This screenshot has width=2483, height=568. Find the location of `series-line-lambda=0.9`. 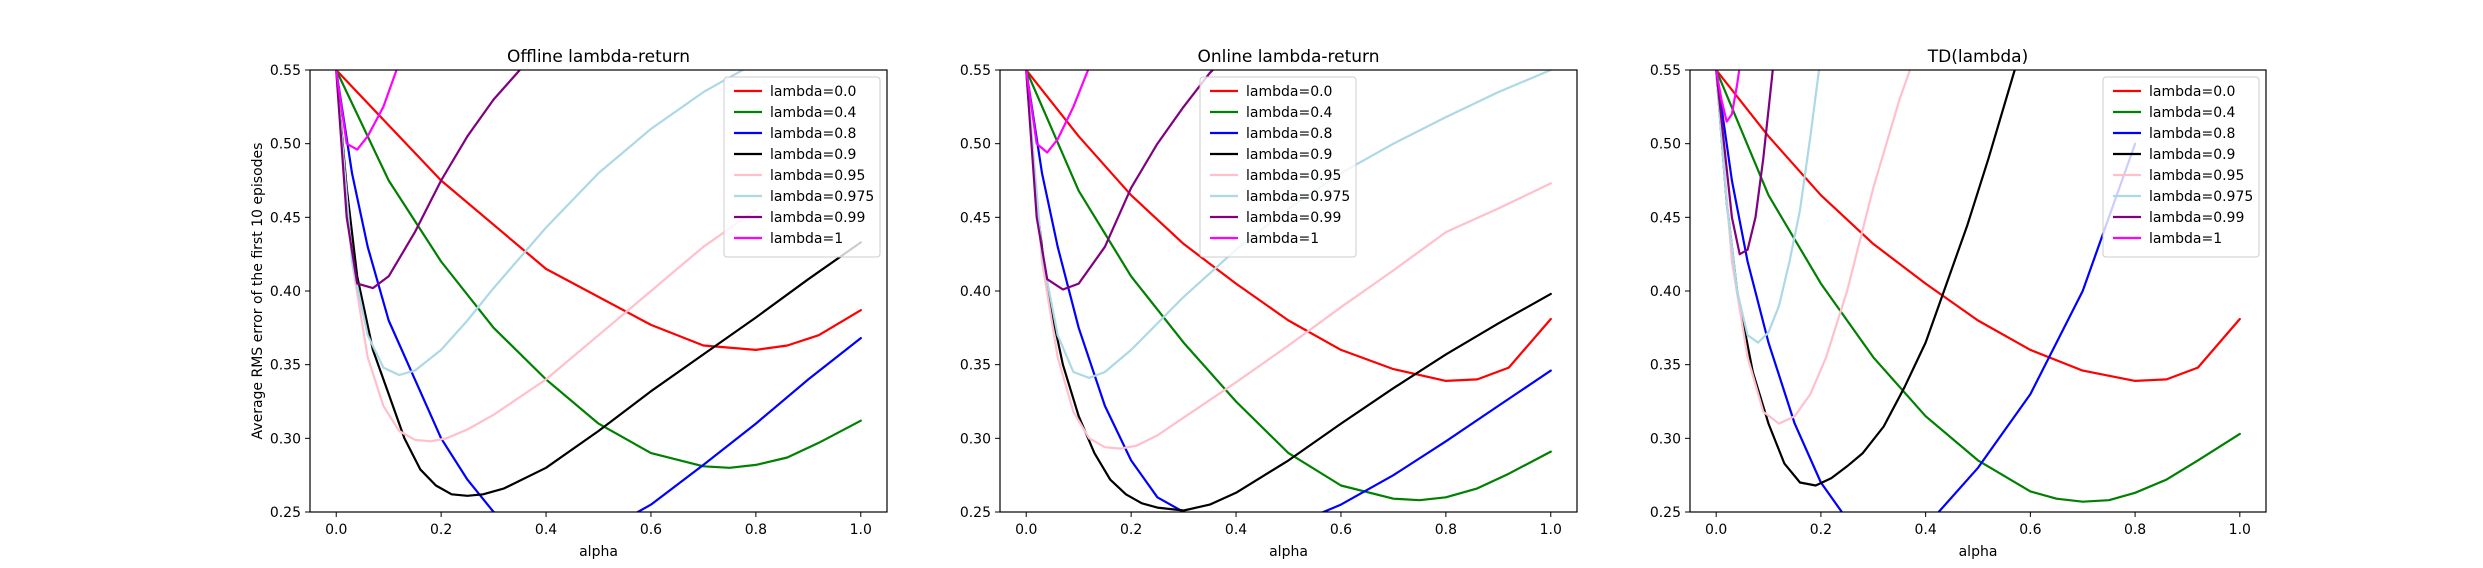

series-line-lambda=0.9 is located at coordinates (1865, 278).